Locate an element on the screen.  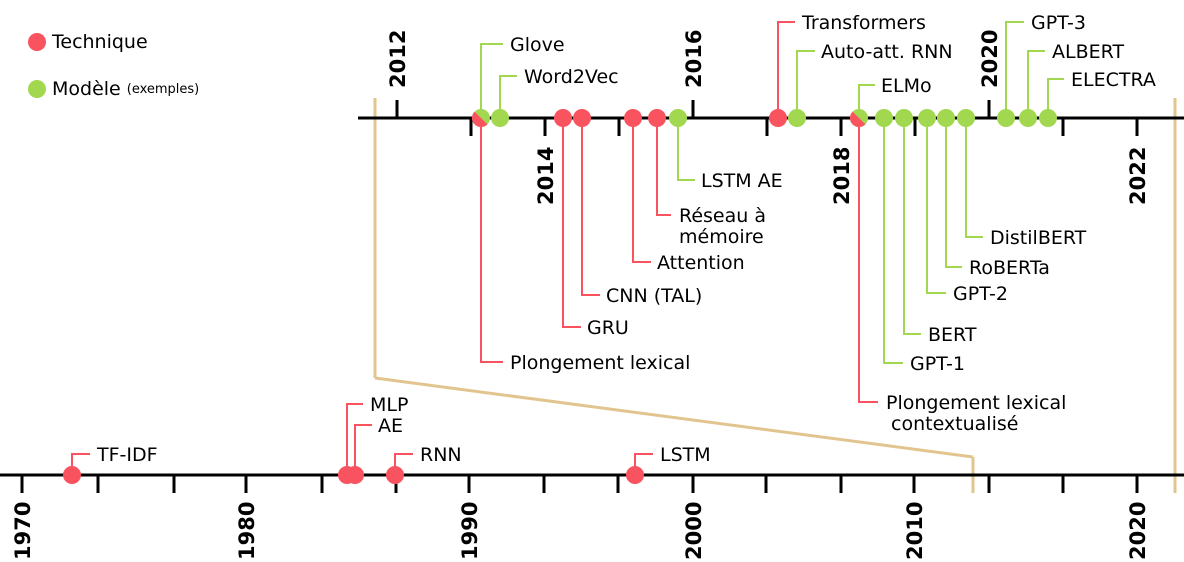
label-albert: ALBERT is located at coordinates (1088, 52).